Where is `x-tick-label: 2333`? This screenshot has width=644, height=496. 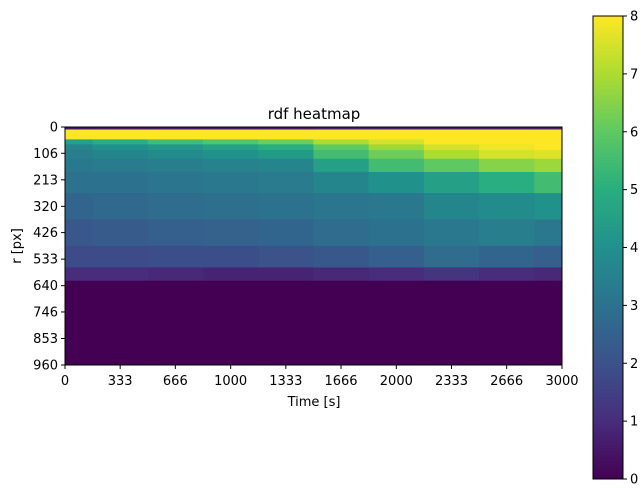 x-tick-label: 2333 is located at coordinates (451, 381).